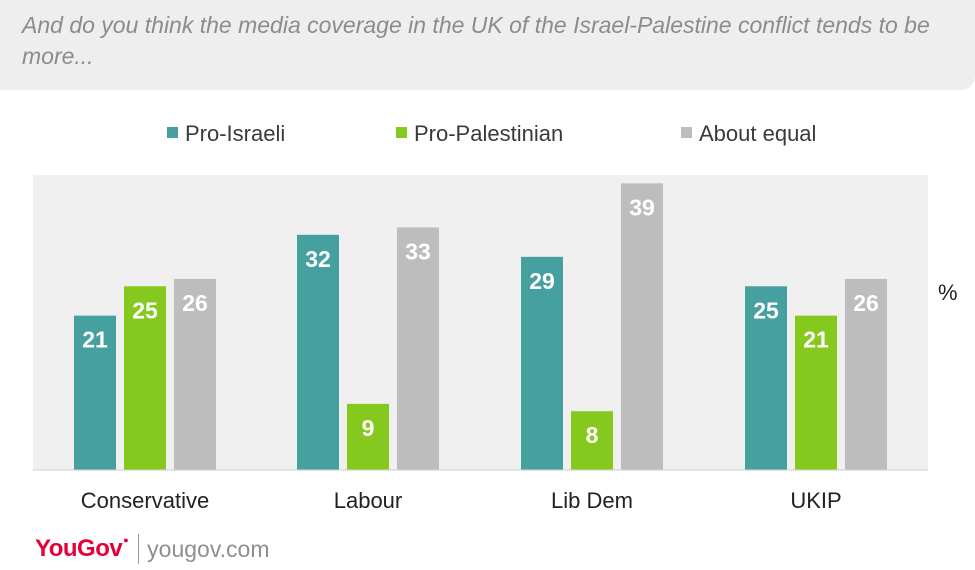 The height and width of the screenshot is (570, 975). Describe the element at coordinates (82, 548) in the screenshot. I see `yougov-logo: YouGov●` at that location.